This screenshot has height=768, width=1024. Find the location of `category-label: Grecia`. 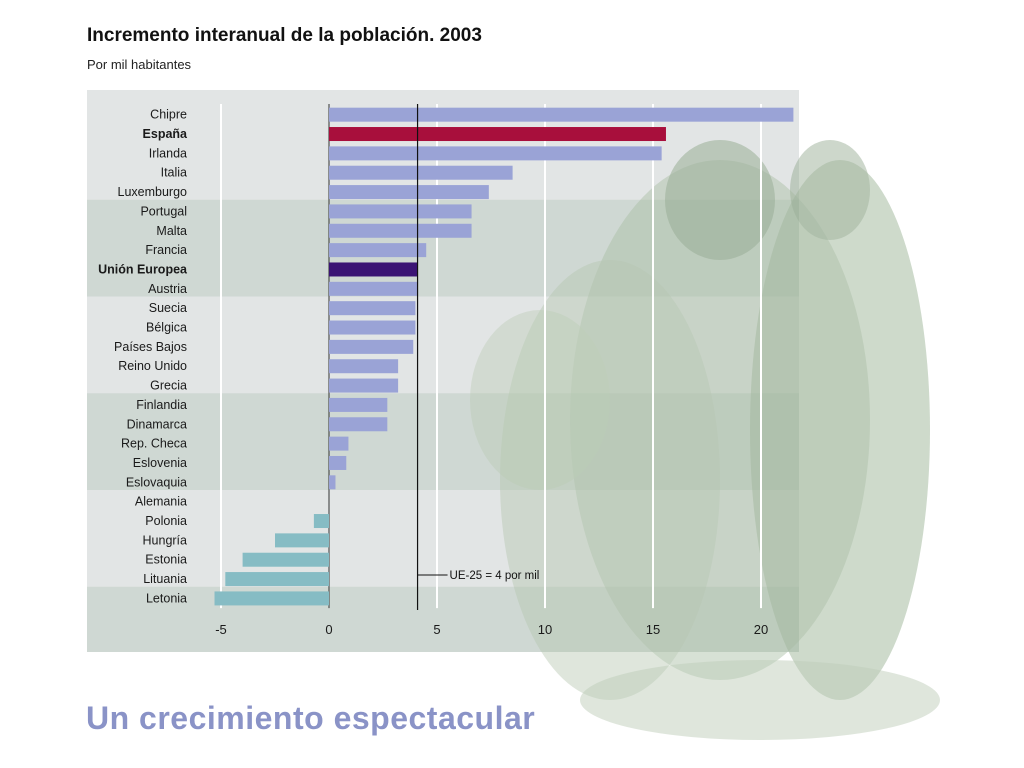

category-label: Grecia is located at coordinates (168, 386).